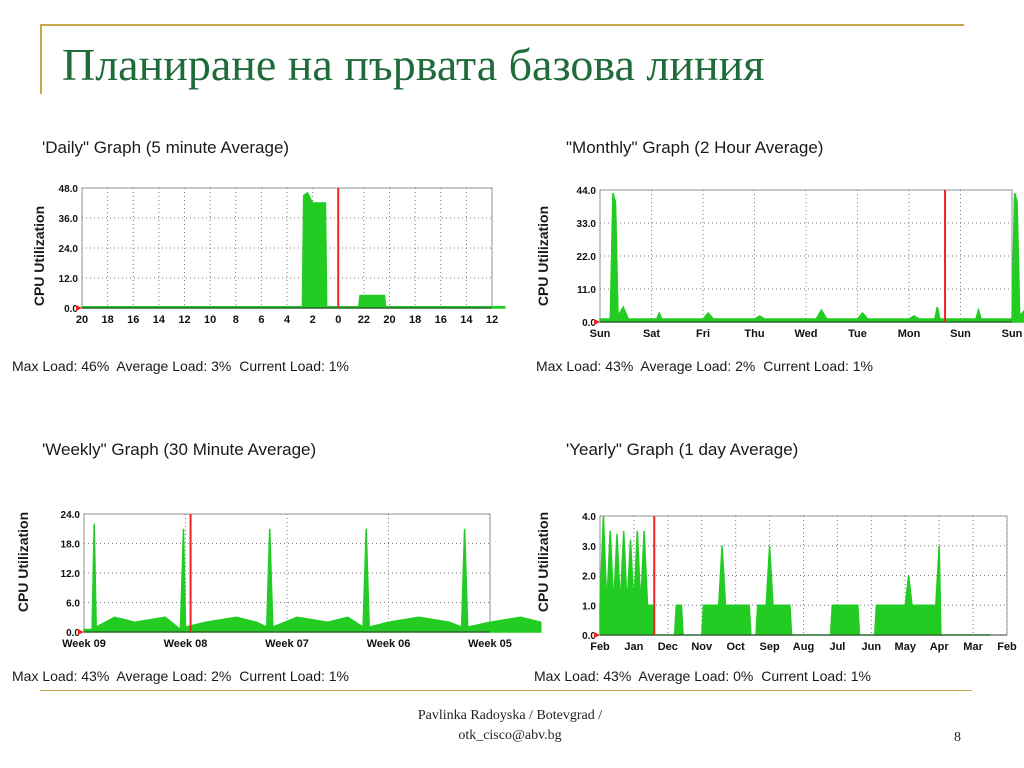 The height and width of the screenshot is (768, 1024). What do you see at coordinates (651, 334) in the screenshot?
I see `x-tick-label: Sat` at bounding box center [651, 334].